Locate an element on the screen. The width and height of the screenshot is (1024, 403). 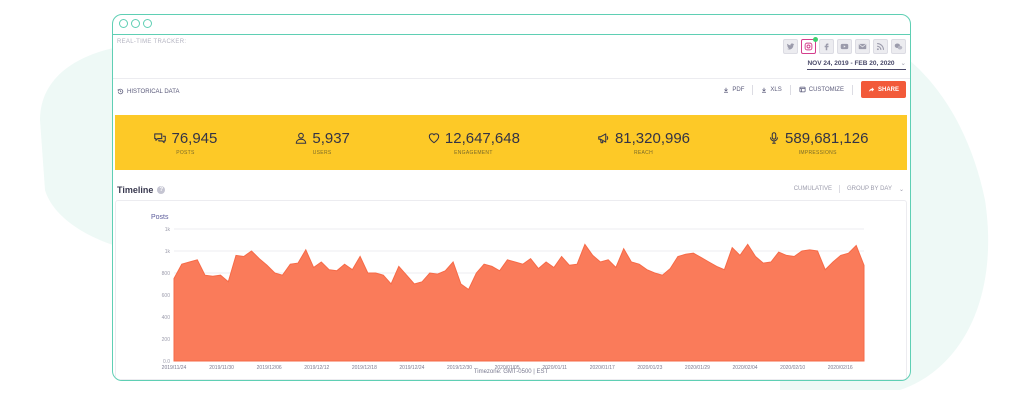
facebook-icon is located at coordinates (826, 46).